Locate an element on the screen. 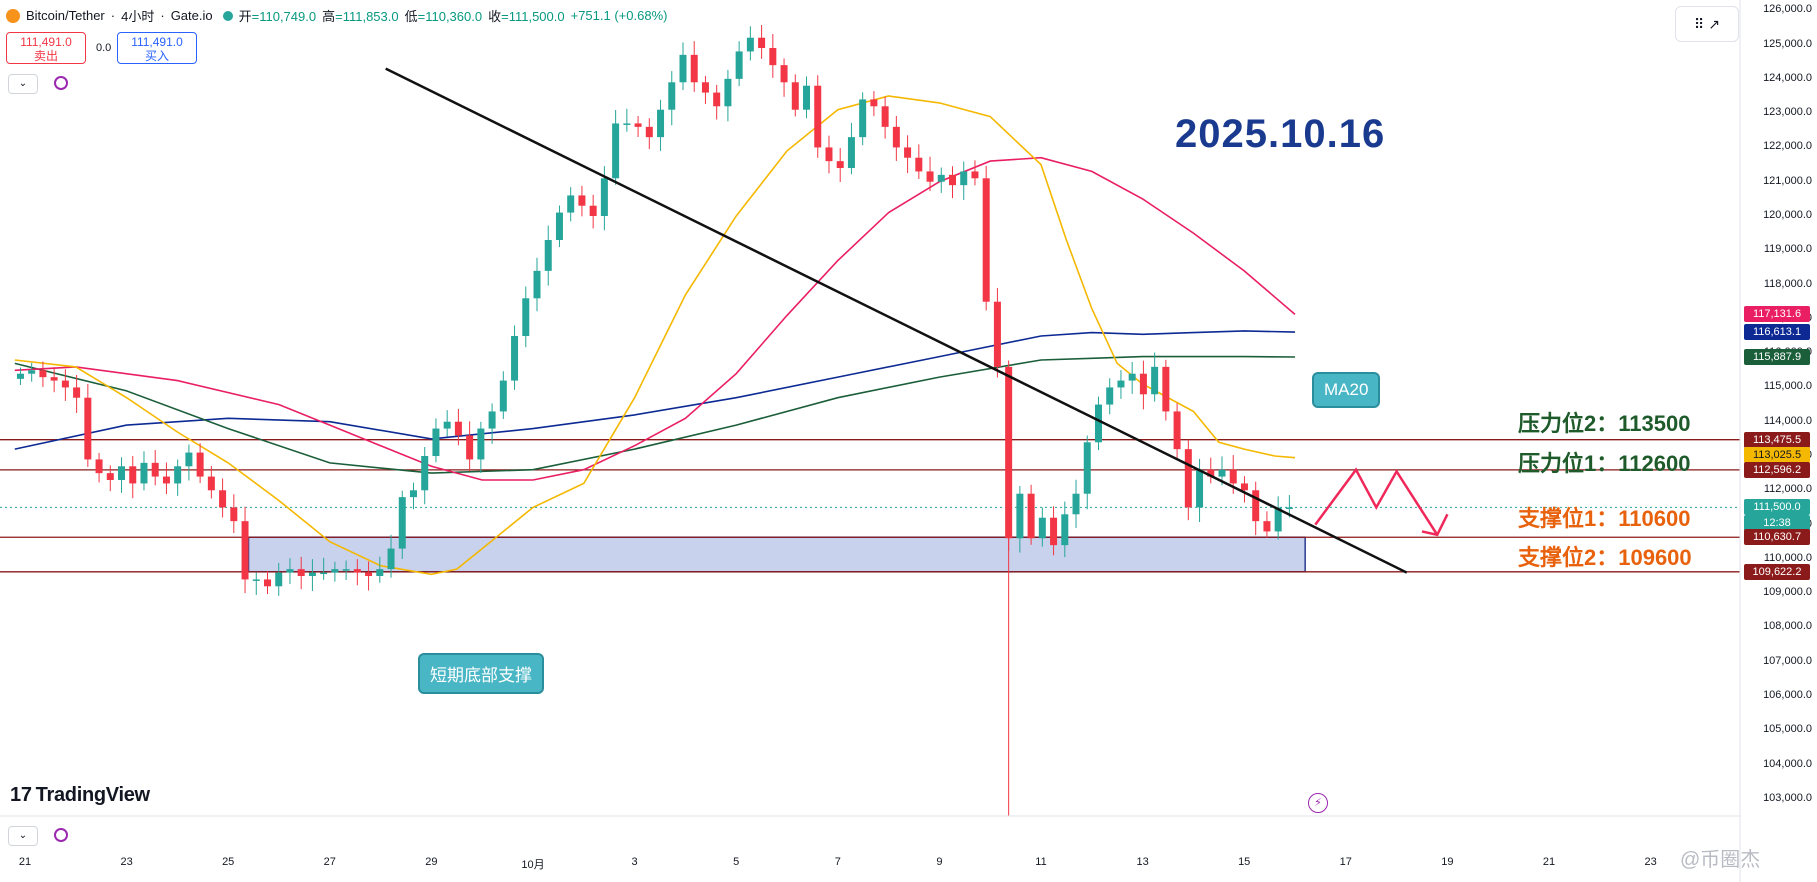  sell-button: 111,491.0 卖出 is located at coordinates (46, 48).